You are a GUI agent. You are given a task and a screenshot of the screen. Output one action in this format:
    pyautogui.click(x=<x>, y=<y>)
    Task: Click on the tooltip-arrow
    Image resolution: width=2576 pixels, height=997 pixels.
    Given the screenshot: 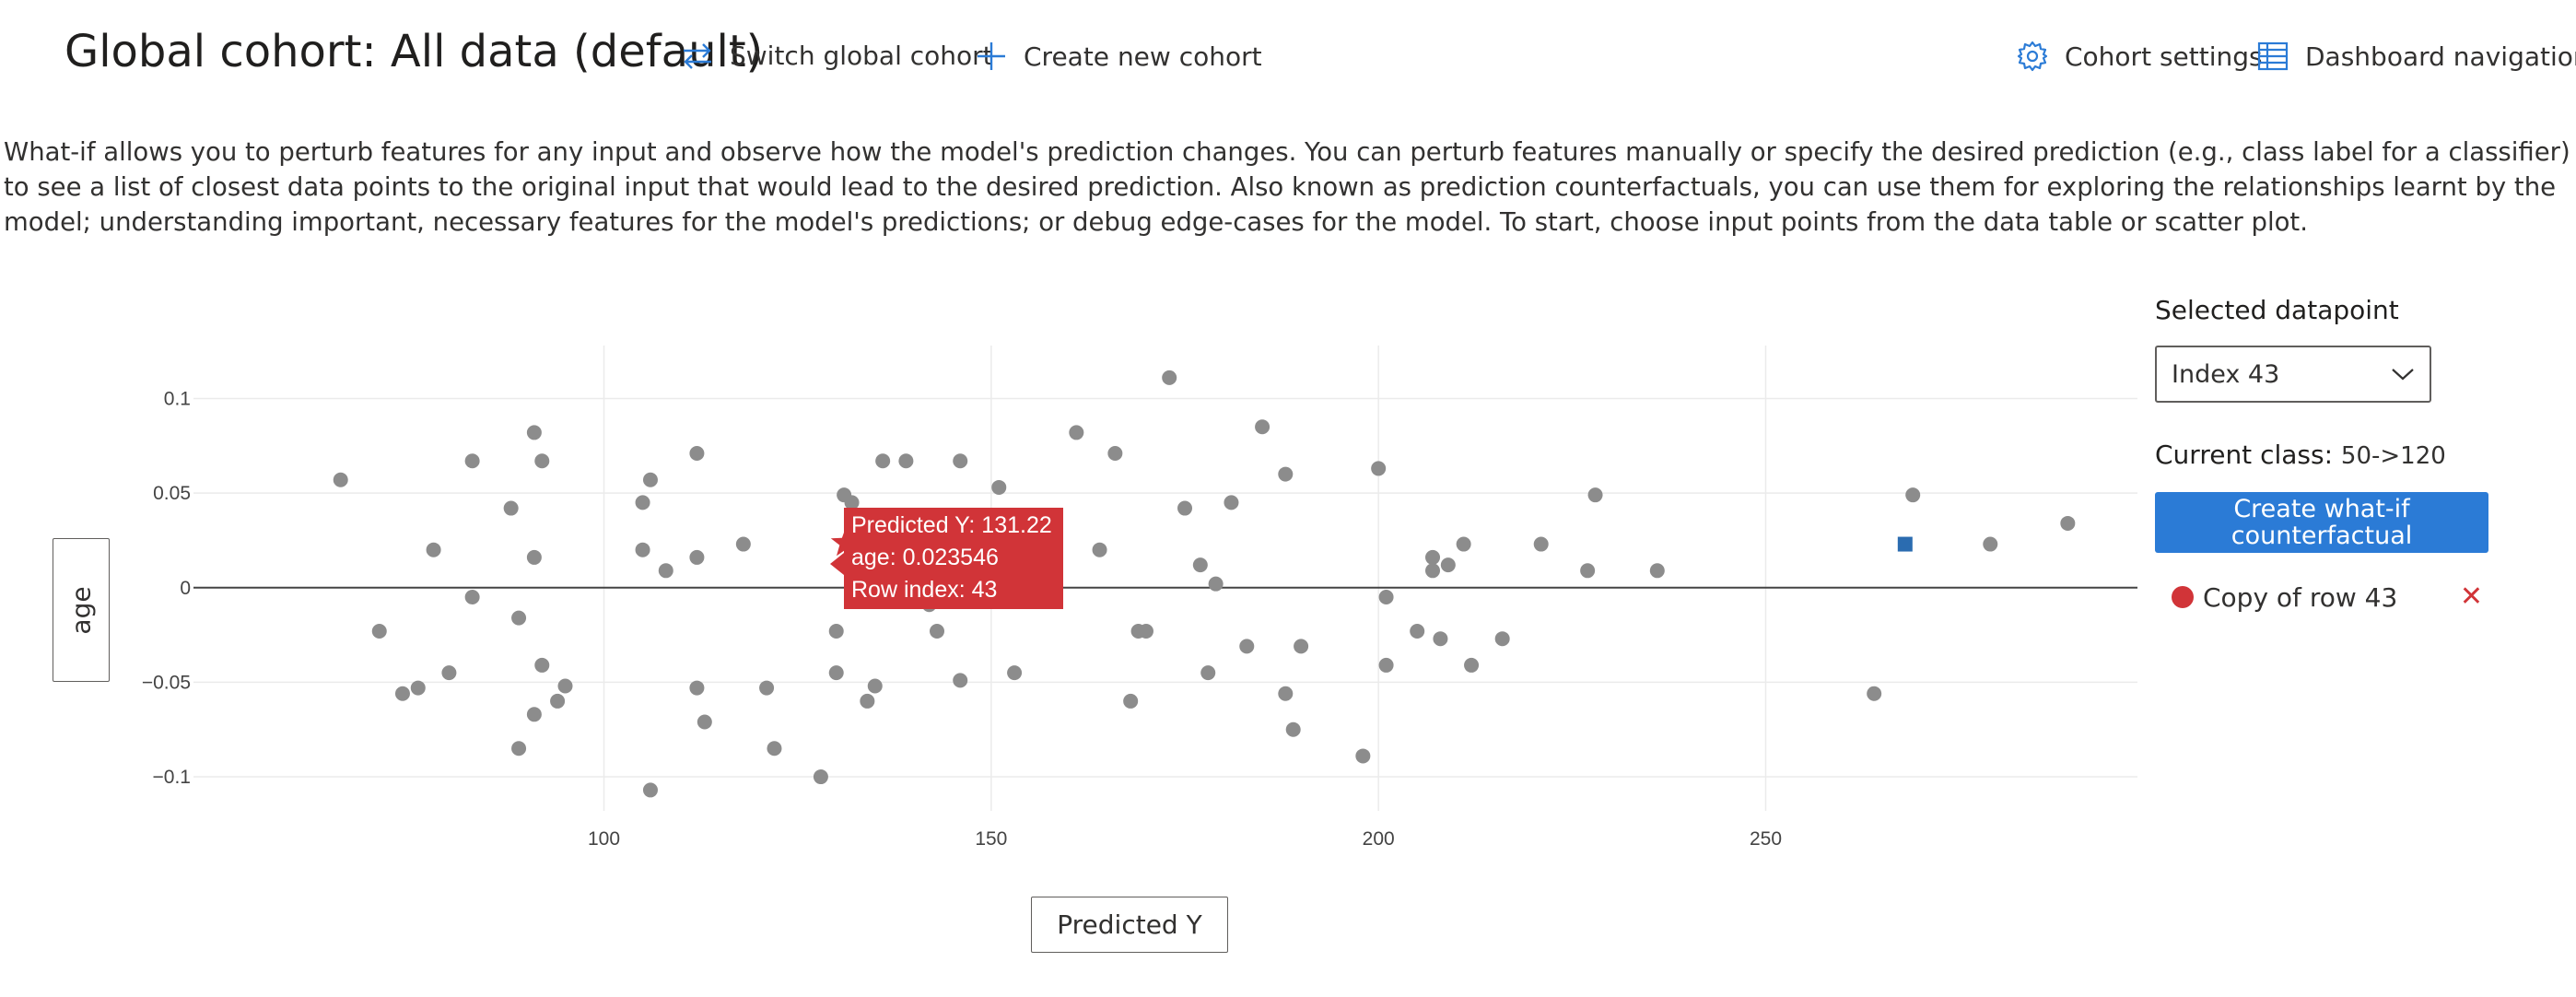 What is the action you would take?
    pyautogui.click(x=837, y=564)
    